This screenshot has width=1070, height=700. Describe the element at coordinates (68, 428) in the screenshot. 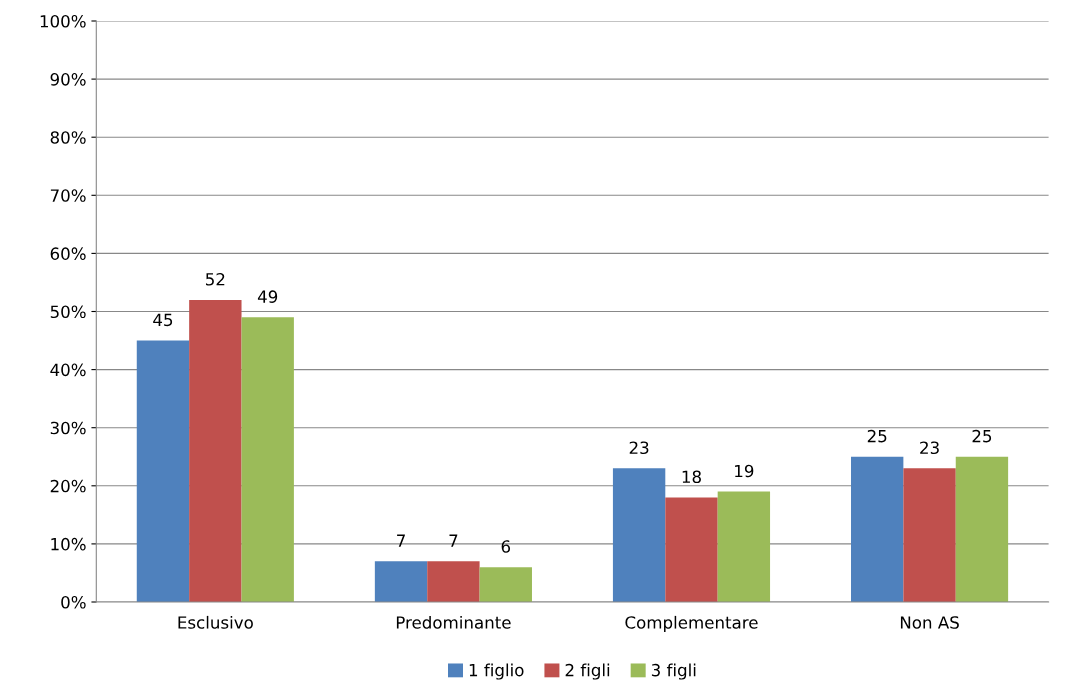

I see `y-tick-label: 30%` at that location.